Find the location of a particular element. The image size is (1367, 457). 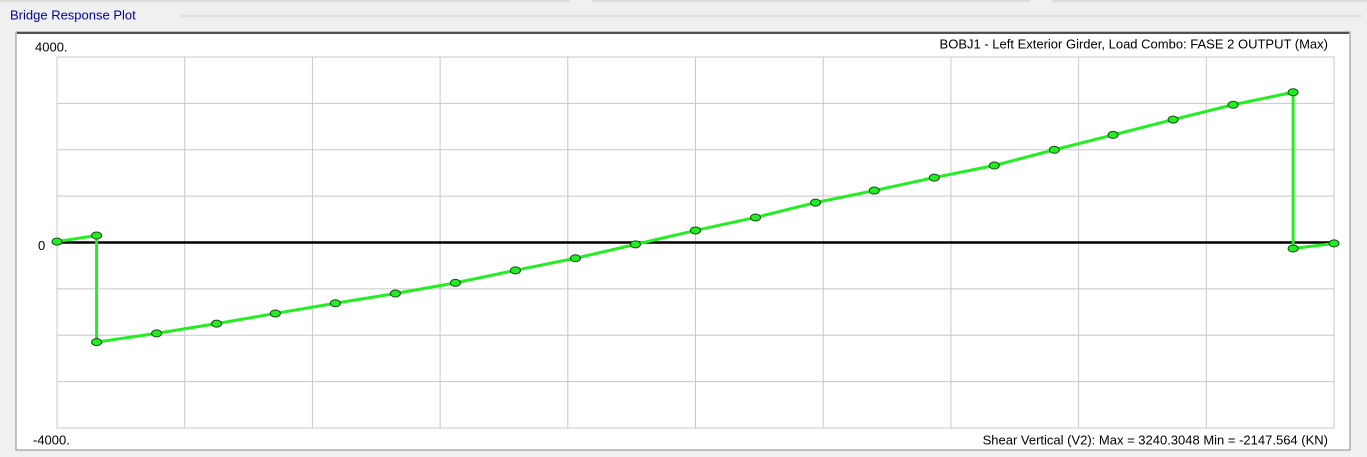

y-tick-label: 4000. is located at coordinates (51, 46).